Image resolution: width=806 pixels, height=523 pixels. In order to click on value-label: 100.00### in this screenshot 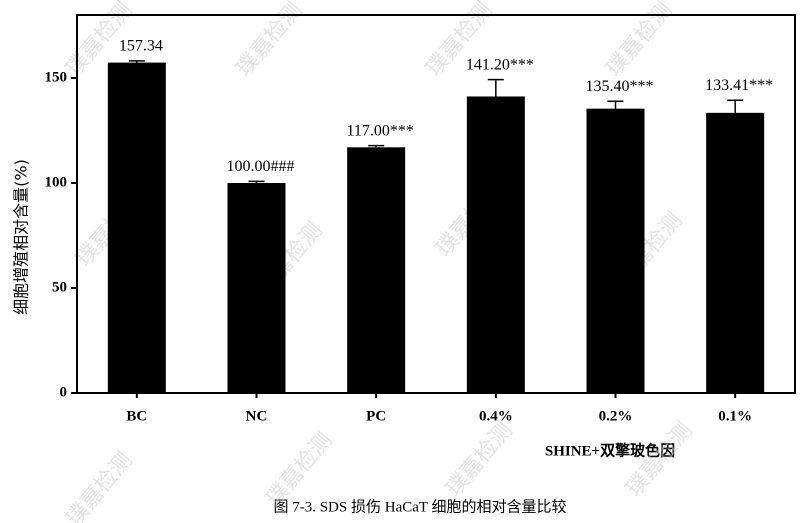, I will do `click(261, 166)`.